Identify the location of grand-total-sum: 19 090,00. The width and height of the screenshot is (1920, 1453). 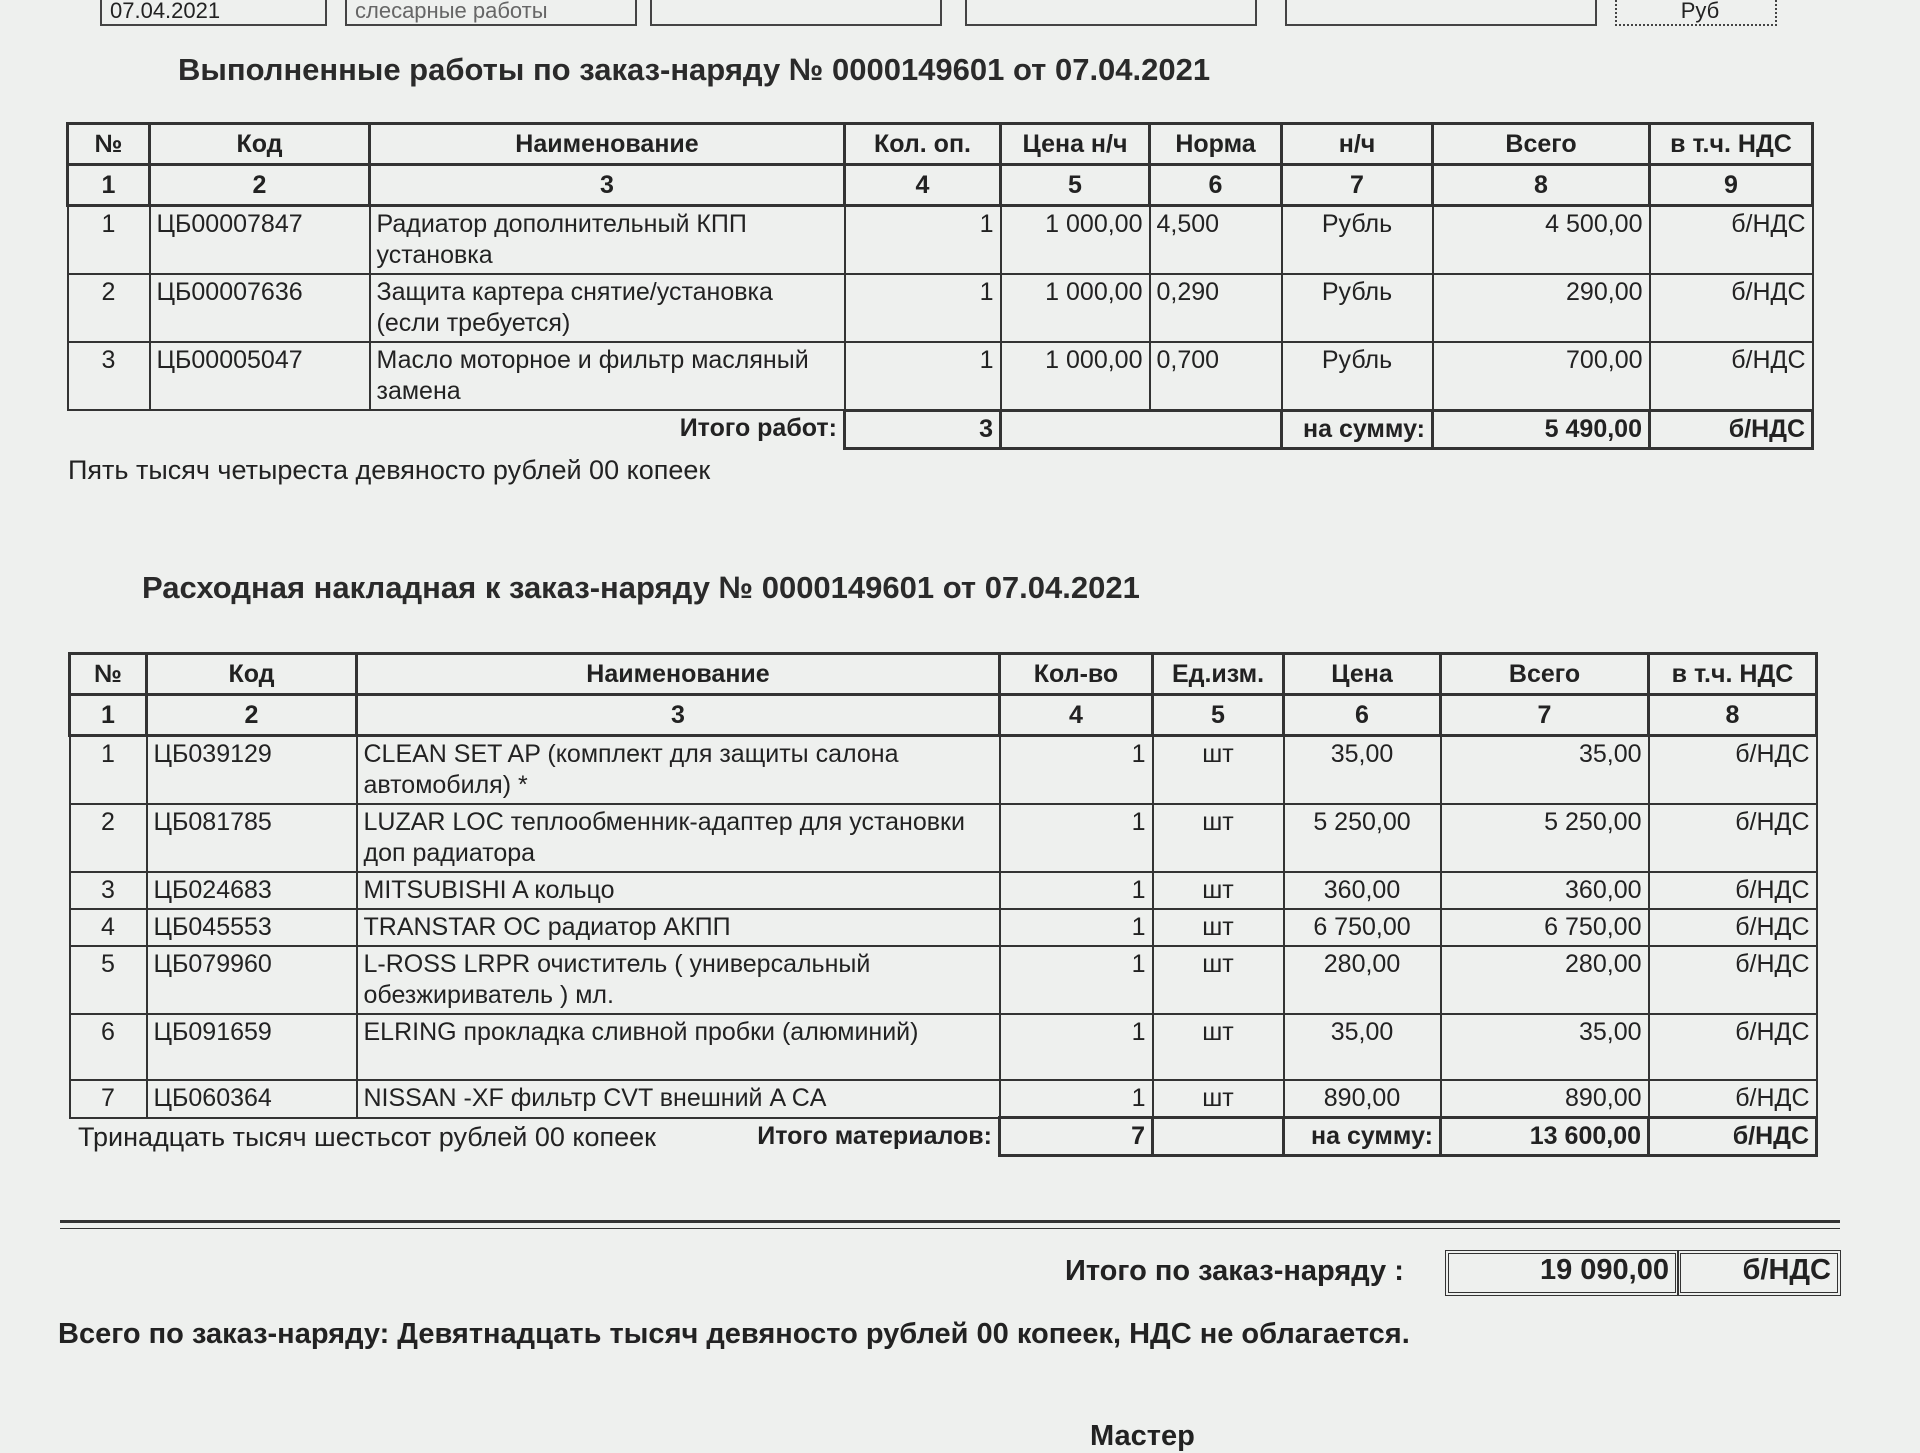
(1562, 1273).